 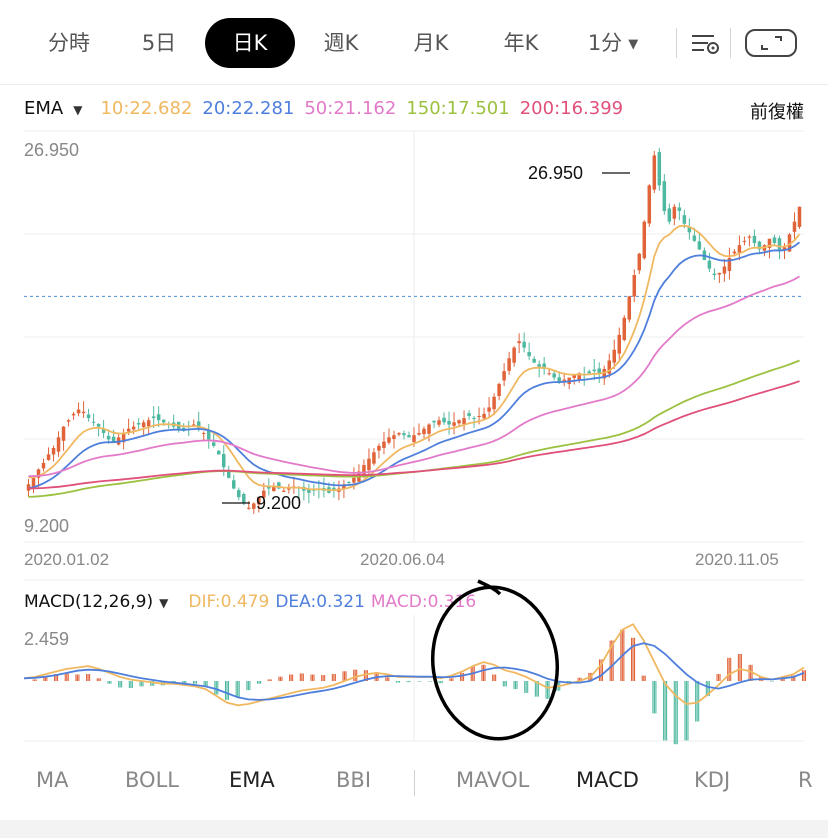 I want to click on tab-mavol: MAVOL, so click(x=493, y=780).